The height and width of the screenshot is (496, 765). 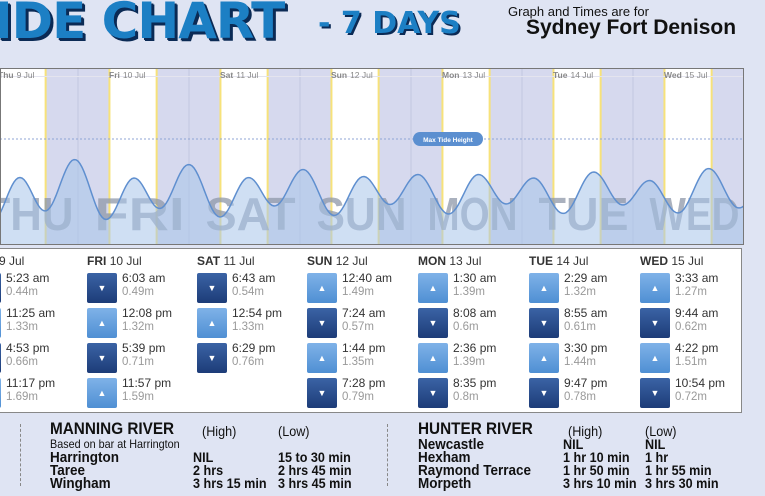 What do you see at coordinates (257, 313) in the screenshot?
I see `tide-time: 12:54 pm` at bounding box center [257, 313].